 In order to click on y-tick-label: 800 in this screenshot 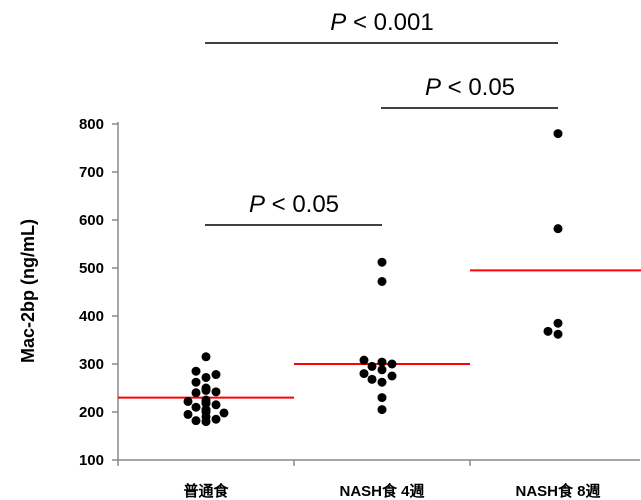, I will do `click(91, 124)`.